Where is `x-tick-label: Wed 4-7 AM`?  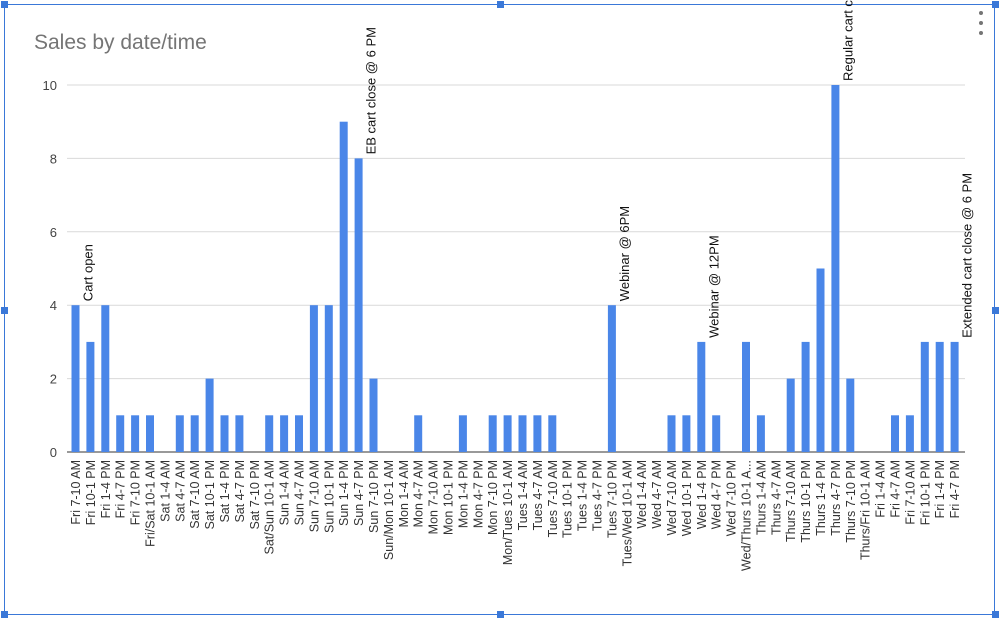 x-tick-label: Wed 4-7 AM is located at coordinates (657, 494).